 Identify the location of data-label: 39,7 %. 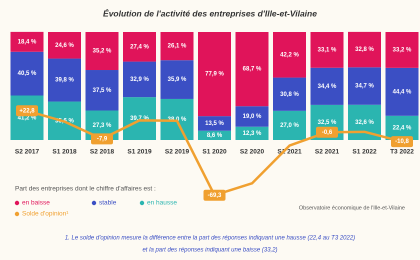
(139, 119).